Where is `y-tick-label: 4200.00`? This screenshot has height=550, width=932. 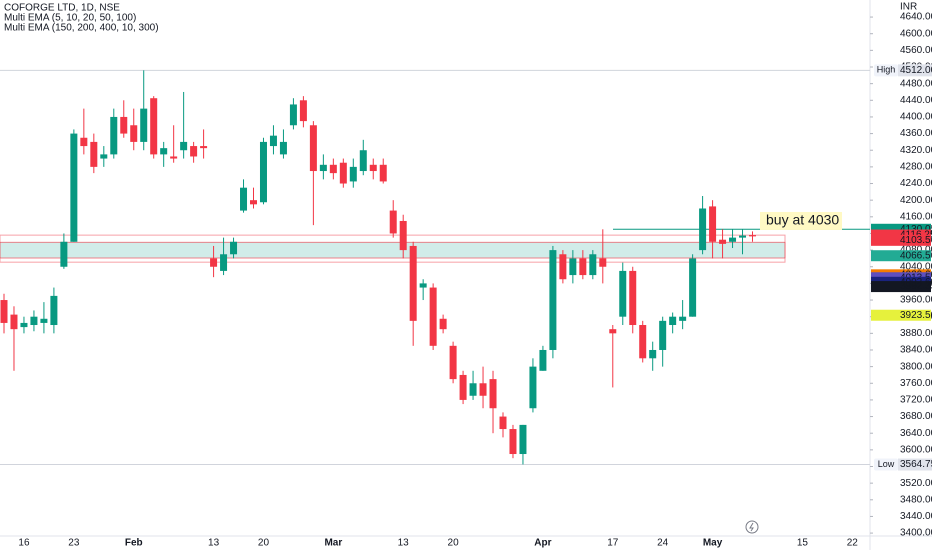
y-tick-label: 4200.00 is located at coordinates (916, 200).